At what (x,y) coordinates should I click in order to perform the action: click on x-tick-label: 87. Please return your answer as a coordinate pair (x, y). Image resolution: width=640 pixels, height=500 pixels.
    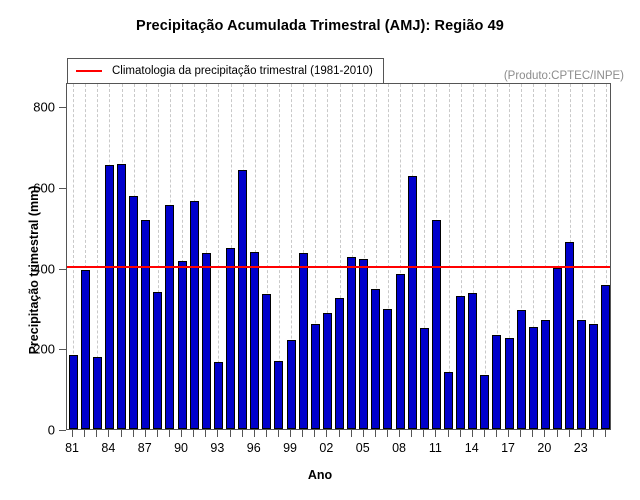
    Looking at the image, I should click on (144, 448).